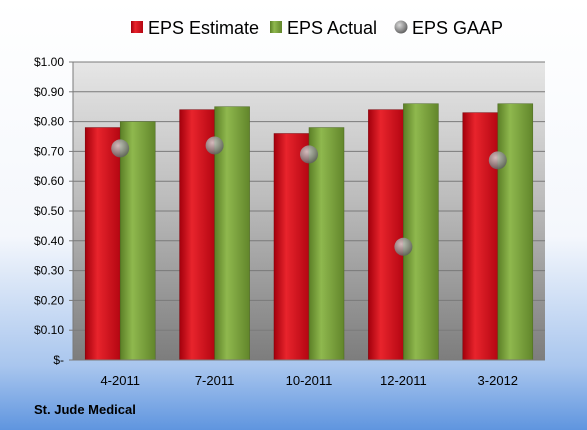  I want to click on y-tick-label: $0.30, so click(49, 271).